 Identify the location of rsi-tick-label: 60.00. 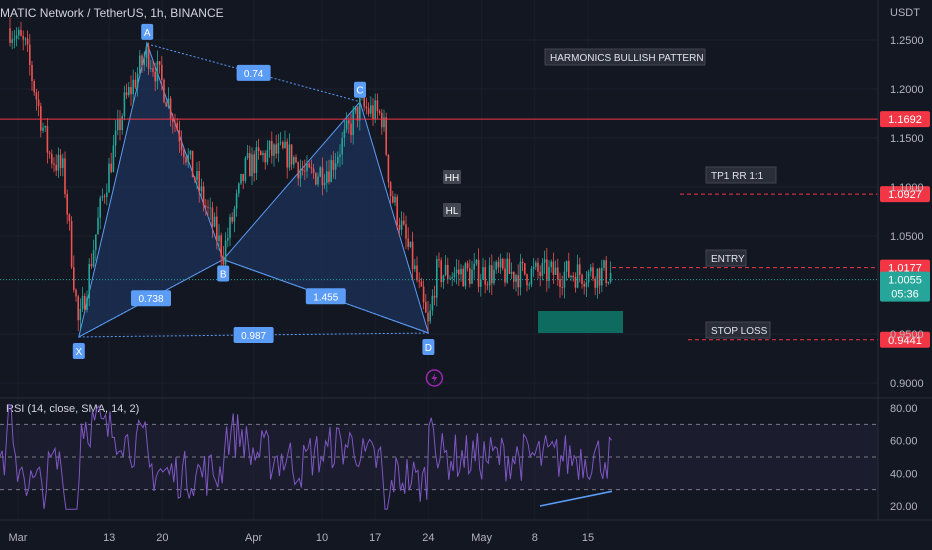
(904, 442).